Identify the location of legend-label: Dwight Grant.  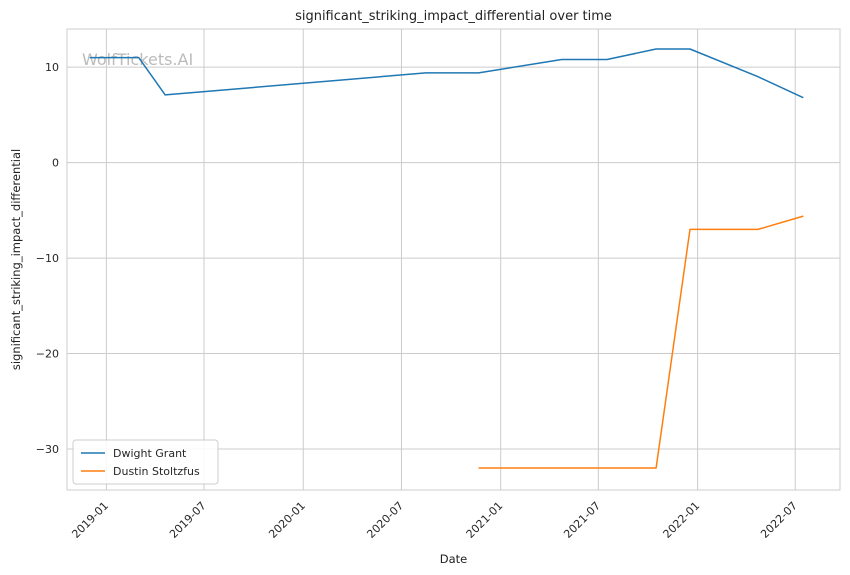
(150, 453).